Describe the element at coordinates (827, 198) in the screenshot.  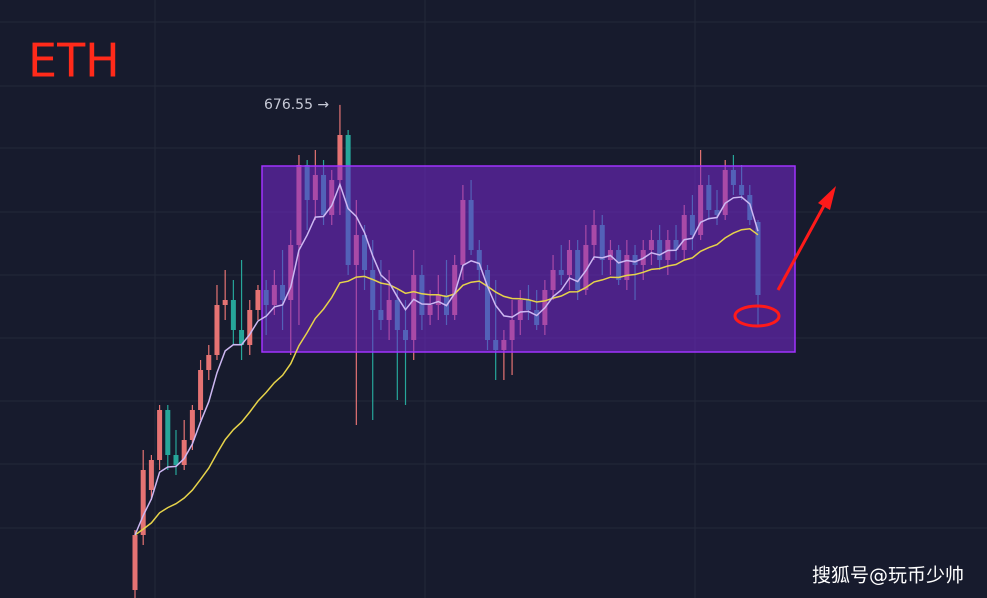
I see `arrow-head` at that location.